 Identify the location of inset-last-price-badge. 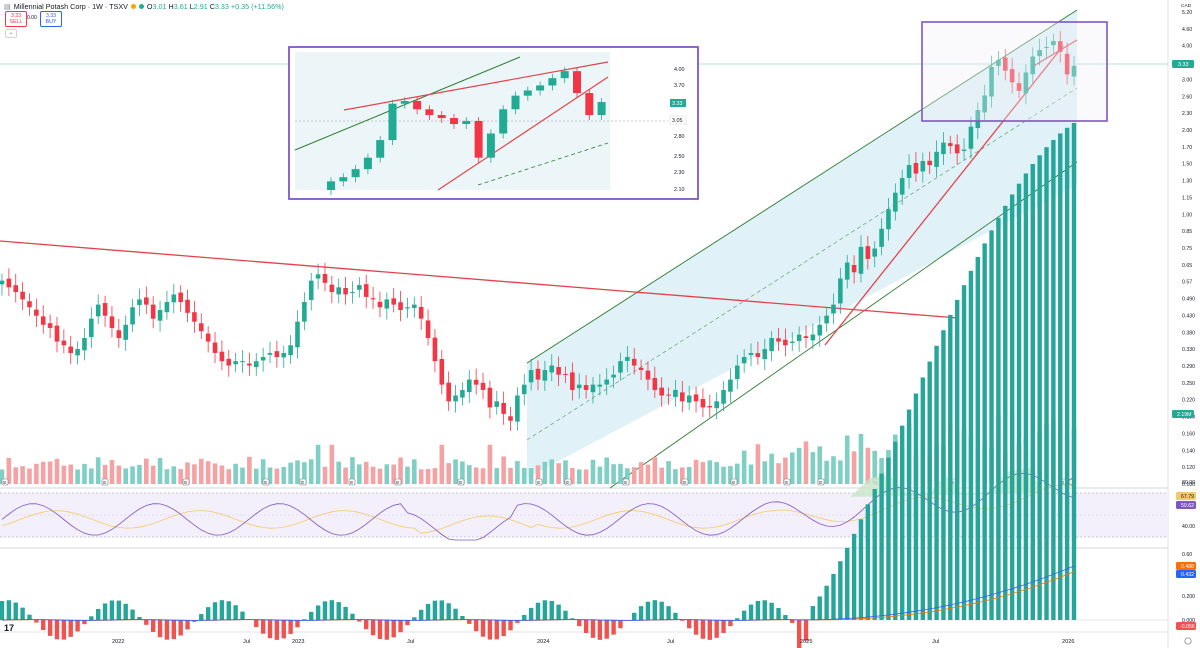
(678, 103).